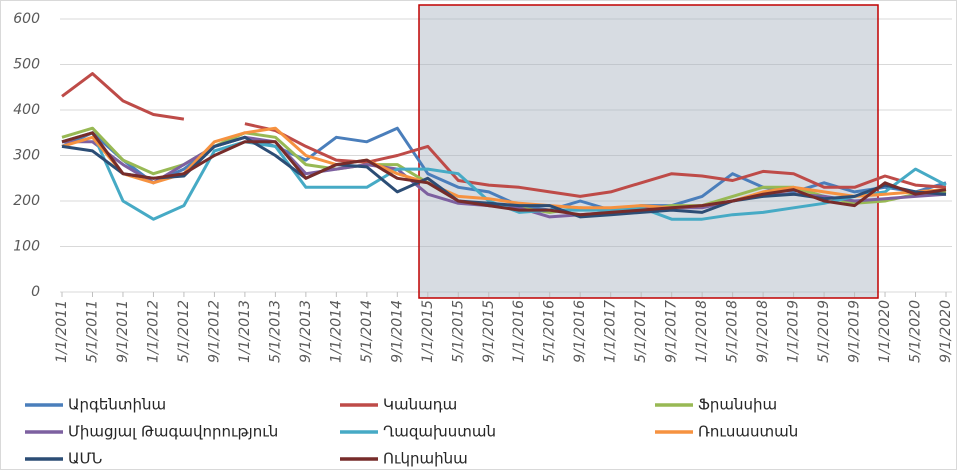 This screenshot has width=957, height=470. Describe the element at coordinates (420, 405) in the screenshot. I see `legend-label: Կանադա` at that location.